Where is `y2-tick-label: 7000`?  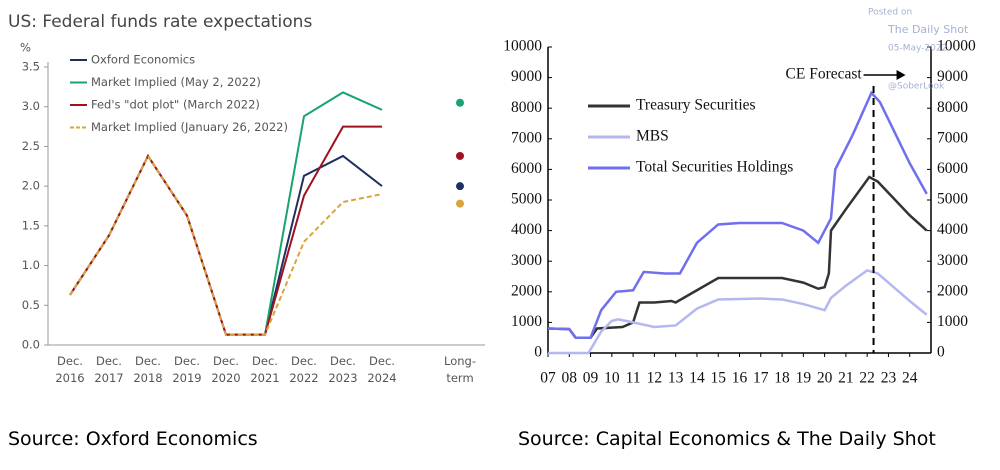 y2-tick-label: 7000 is located at coordinates (952, 137).